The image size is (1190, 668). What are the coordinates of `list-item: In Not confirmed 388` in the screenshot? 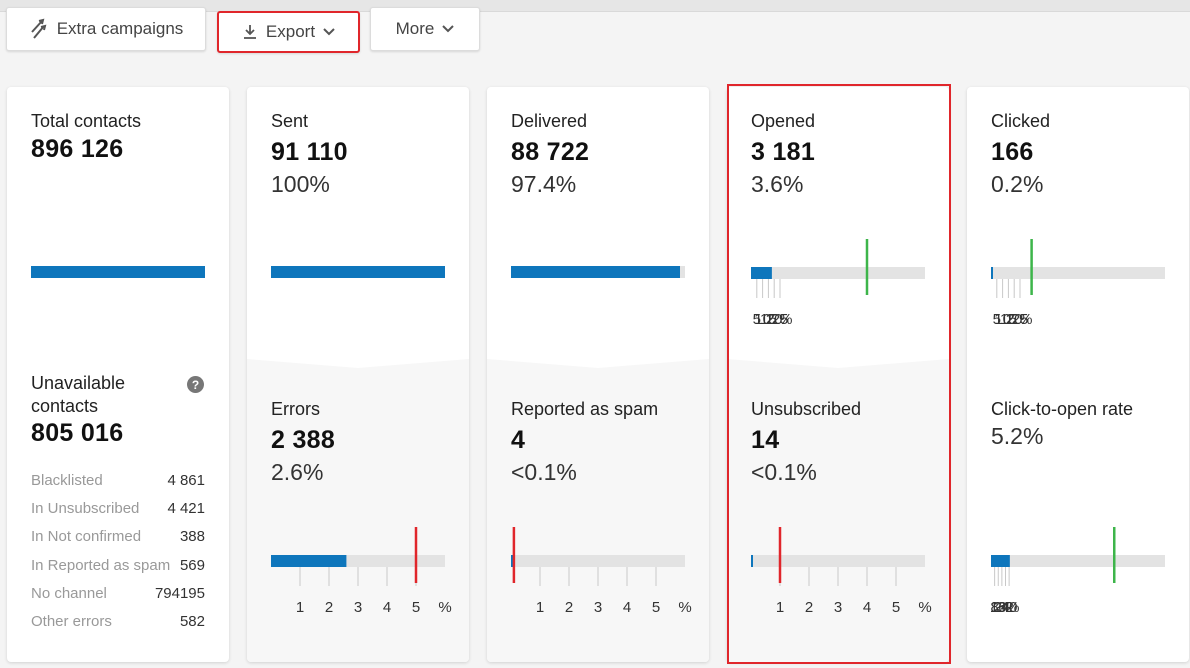 It's located at (118, 537).